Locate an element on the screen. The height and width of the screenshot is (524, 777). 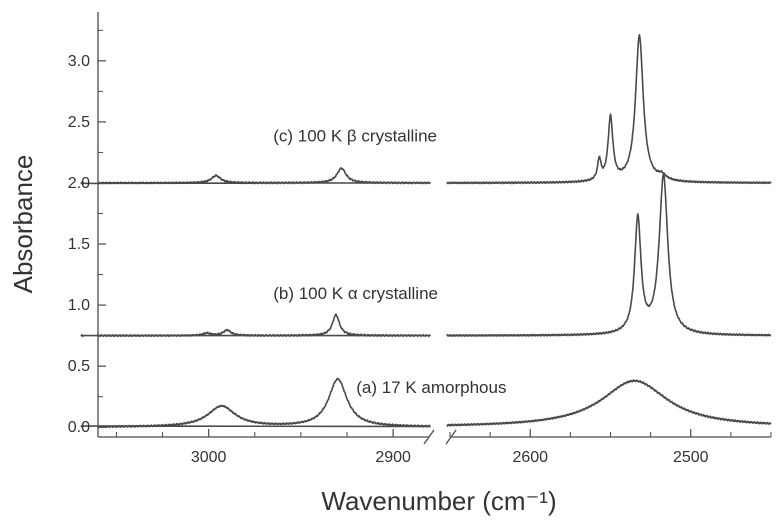
y-tick-label: 2.5 is located at coordinates (79, 122).